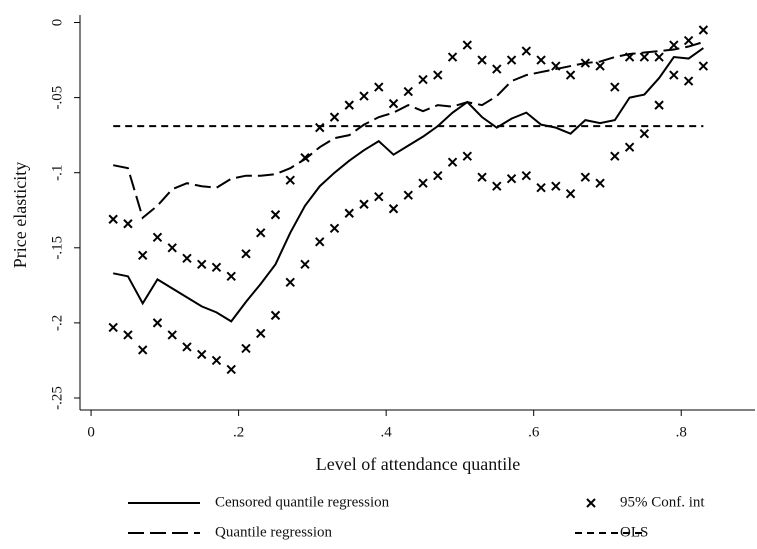 This screenshot has width=757, height=549. Describe the element at coordinates (534, 432) in the screenshot. I see `x-tick-label: .6` at that location.